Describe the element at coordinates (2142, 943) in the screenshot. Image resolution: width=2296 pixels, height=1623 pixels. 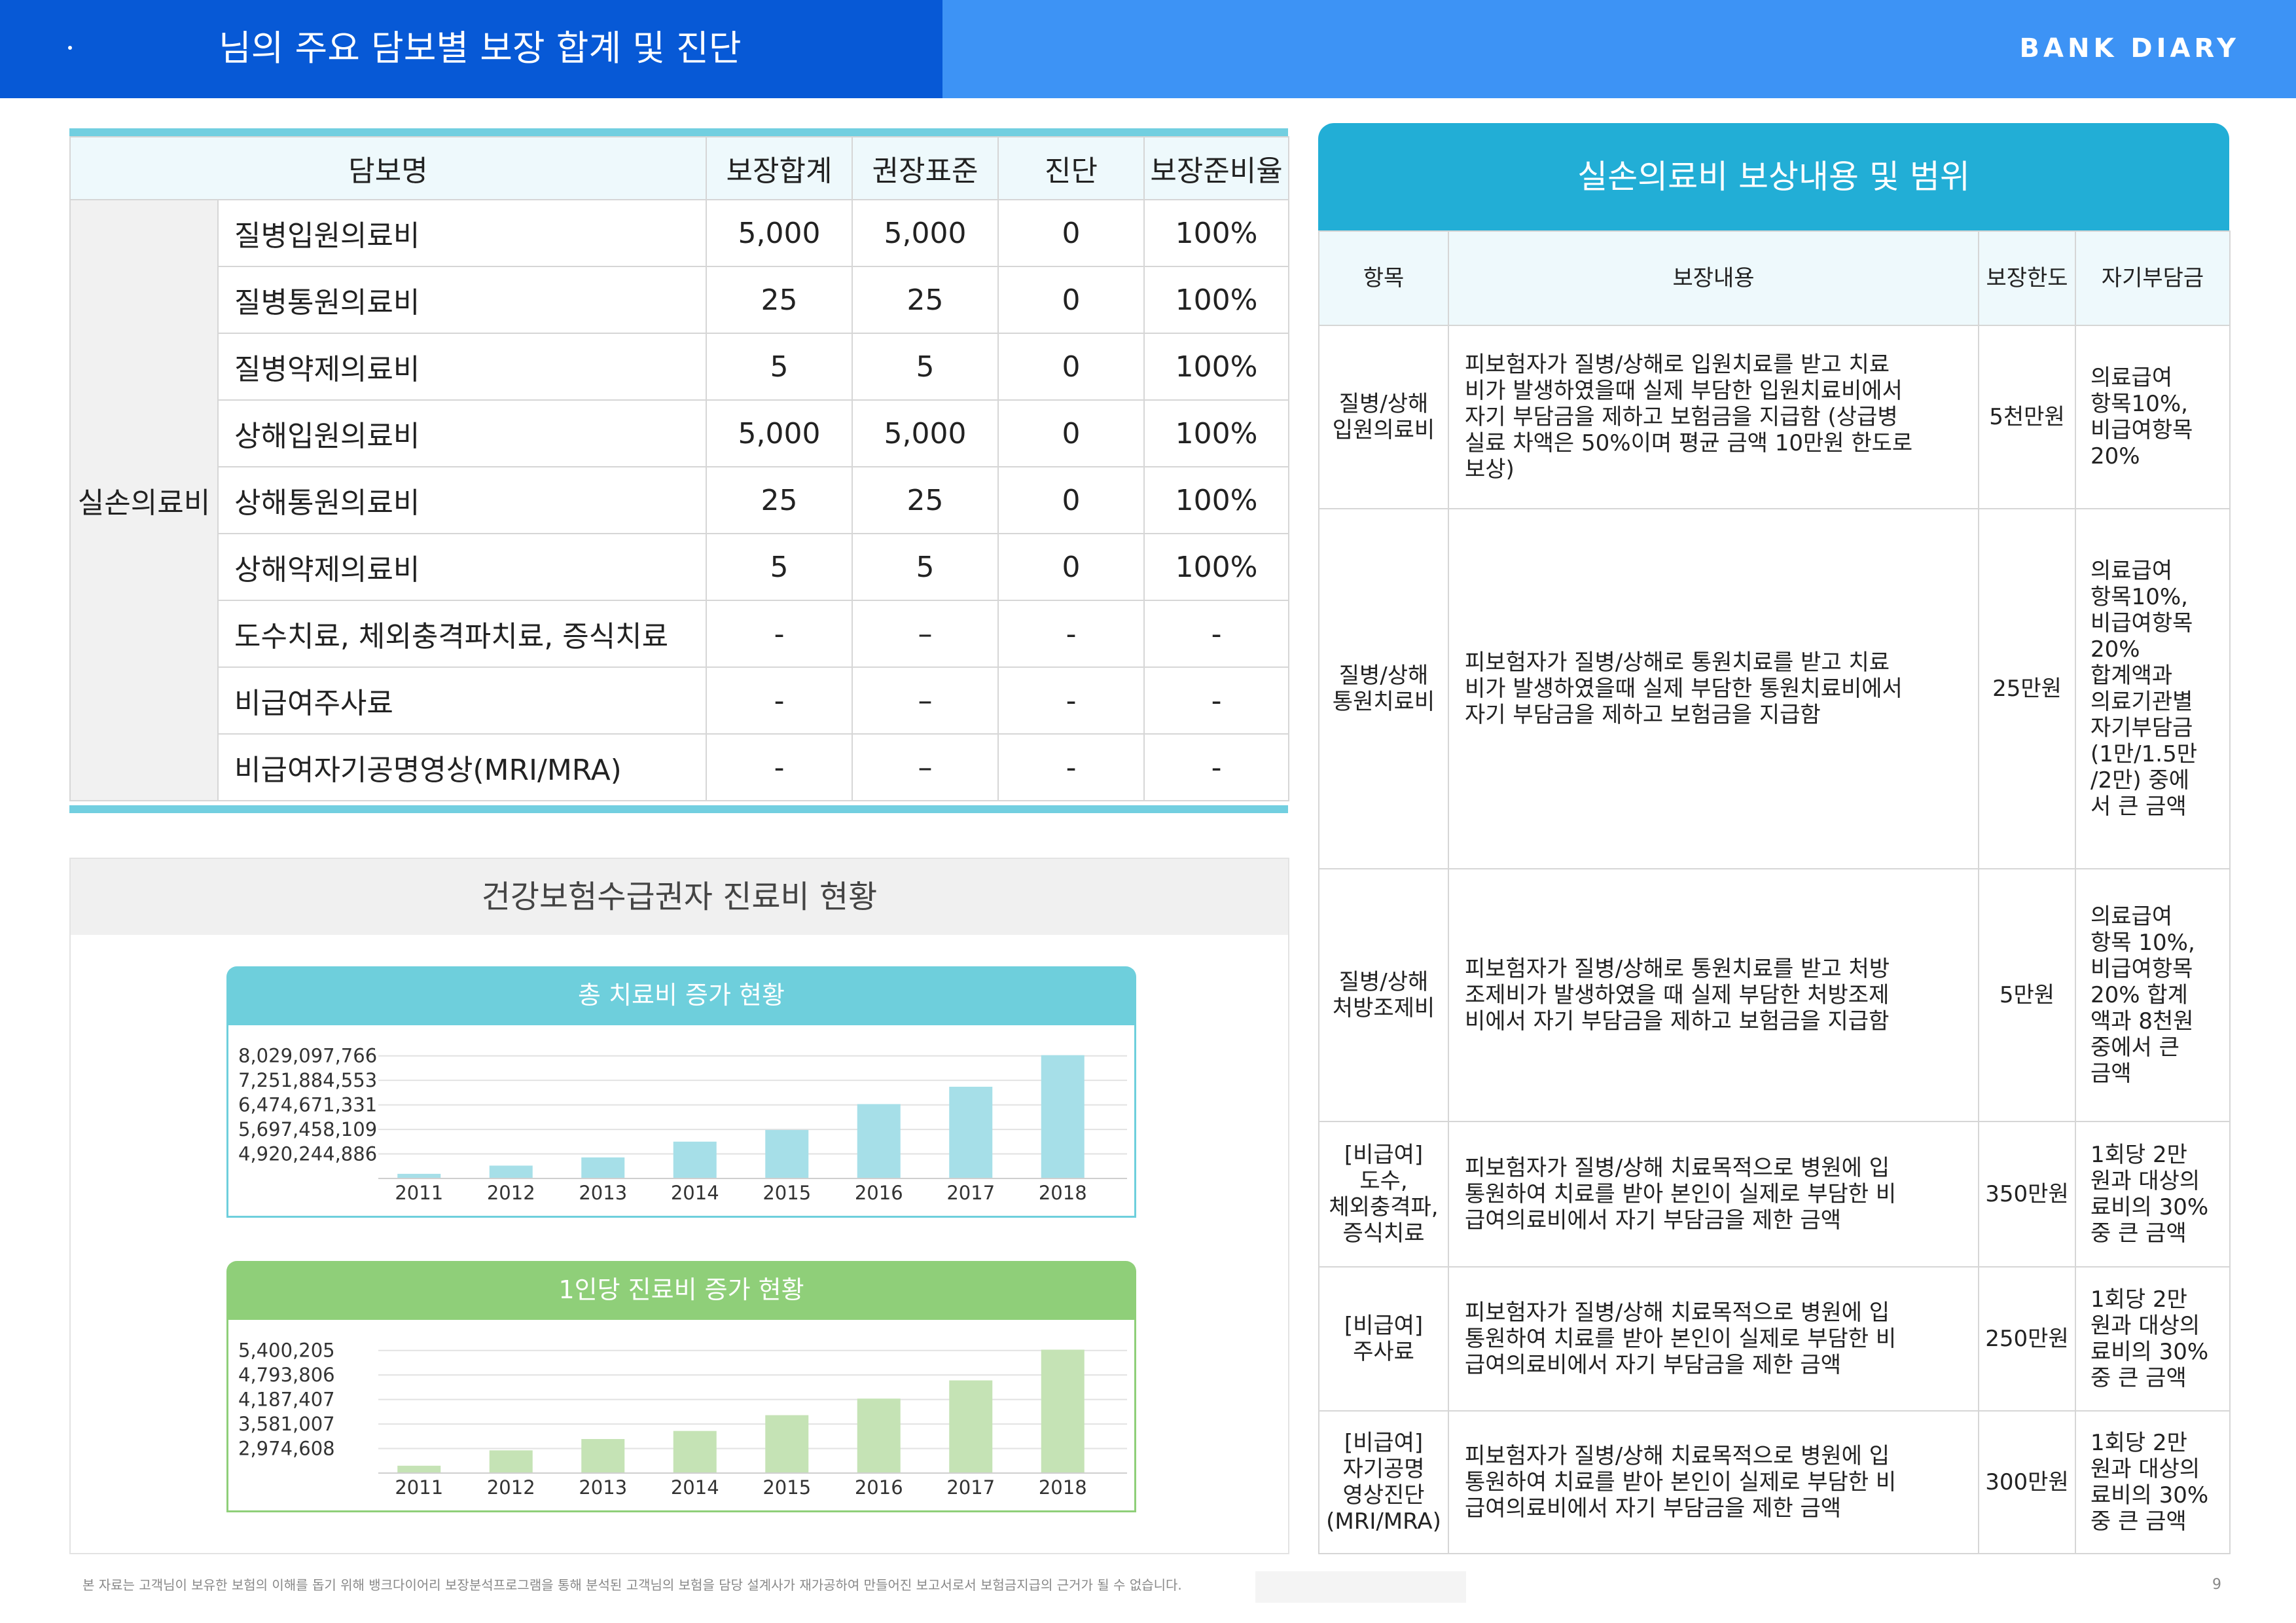
I see `self-pay-line: 항목 10%,` at that location.